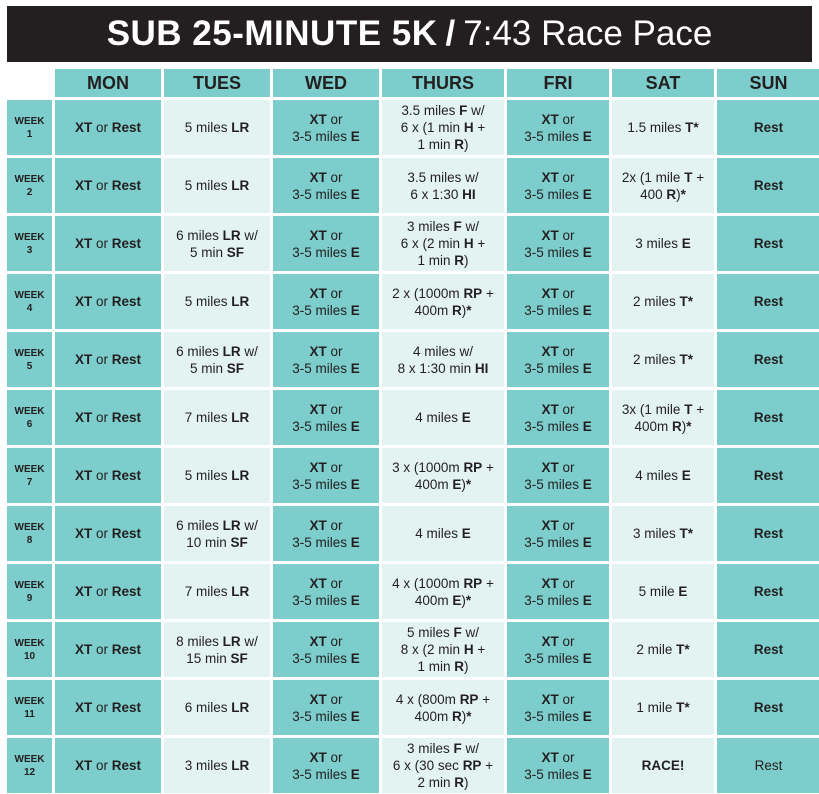 The width and height of the screenshot is (819, 794). What do you see at coordinates (29, 250) in the screenshot?
I see `week-number: 3` at bounding box center [29, 250].